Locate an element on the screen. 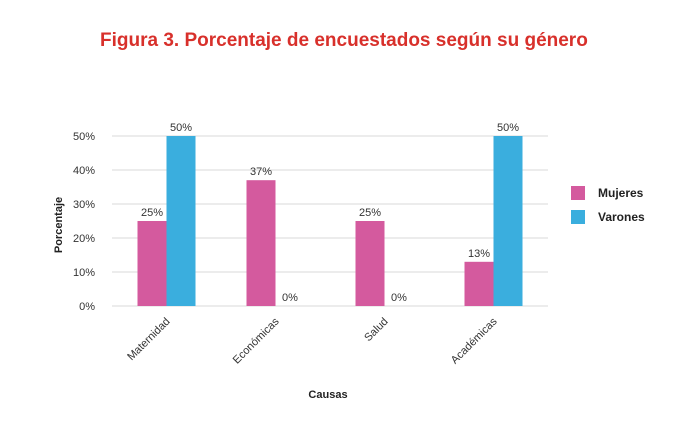 This screenshot has height=428, width=690. x-tick-label: Salud is located at coordinates (376, 330).